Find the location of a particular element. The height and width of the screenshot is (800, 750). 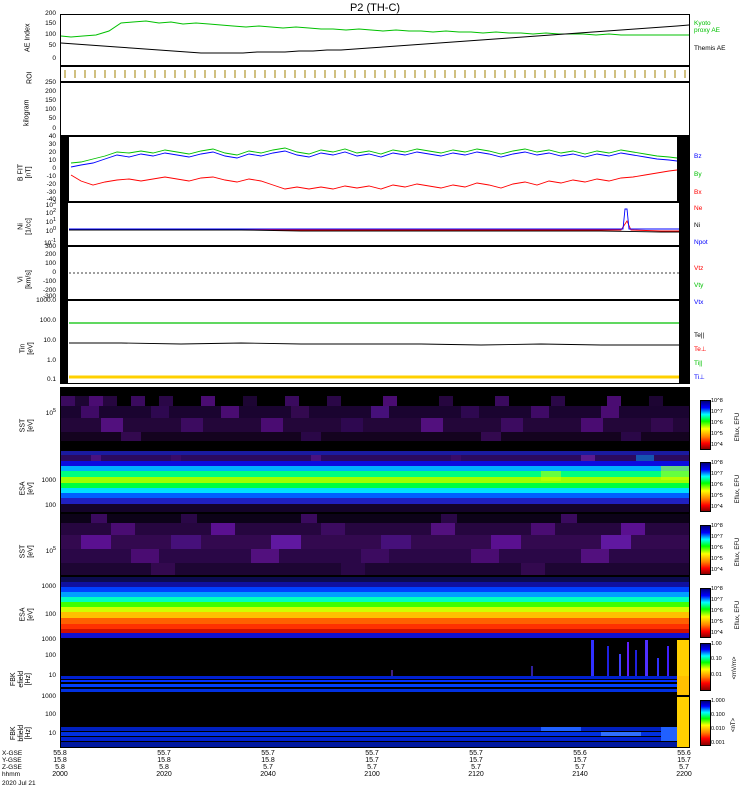

xtick-hhmm-last: 2200 is located at coordinates (684, 774).